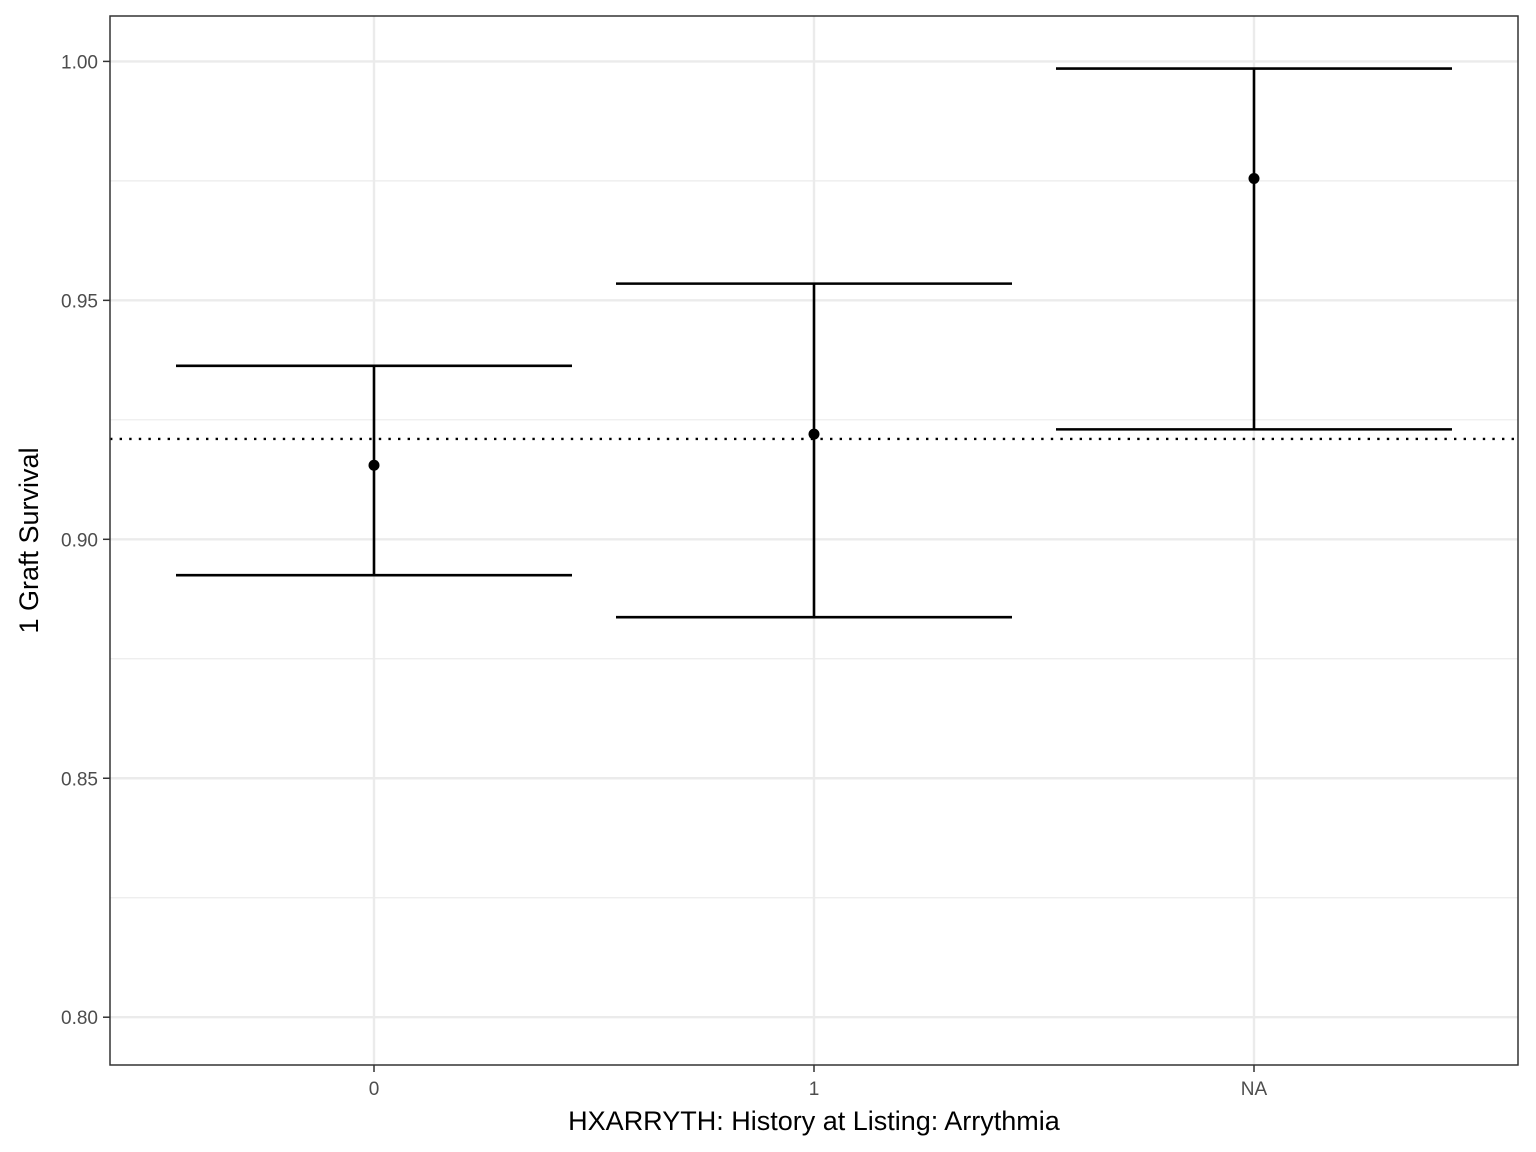 The width and height of the screenshot is (1536, 1152). What do you see at coordinates (374, 1089) in the screenshot?
I see `x-tick-label: 0` at bounding box center [374, 1089].